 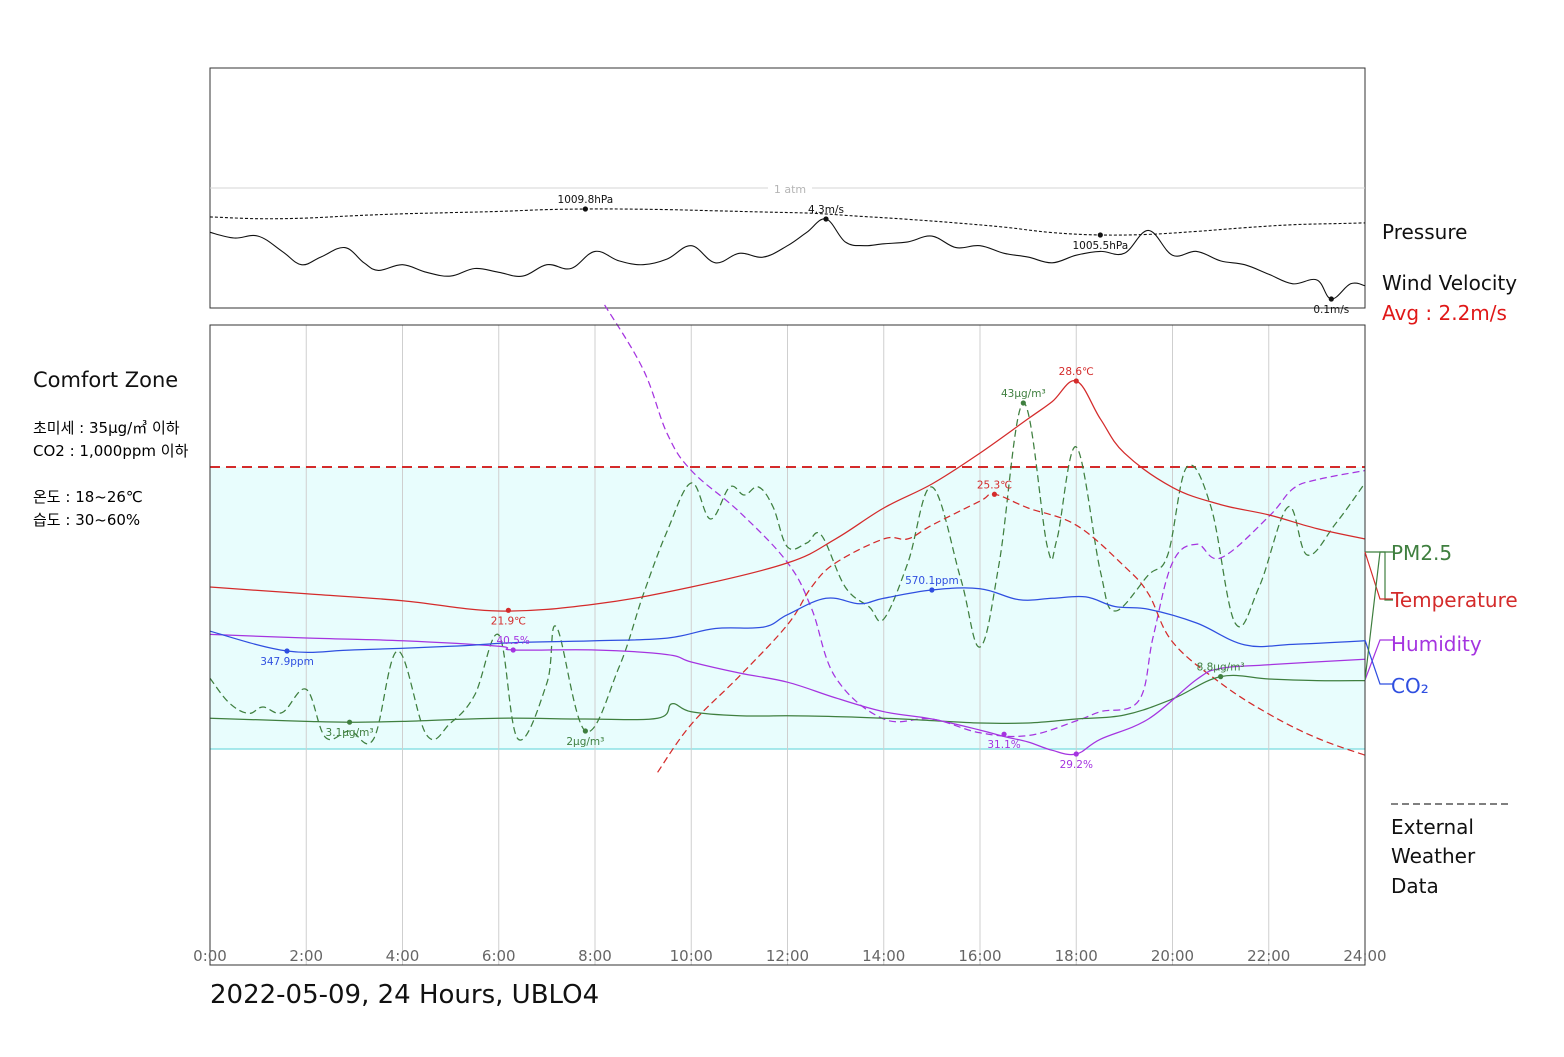 I want to click on data-point-label: 3.1μg/m³, so click(x=350, y=733).